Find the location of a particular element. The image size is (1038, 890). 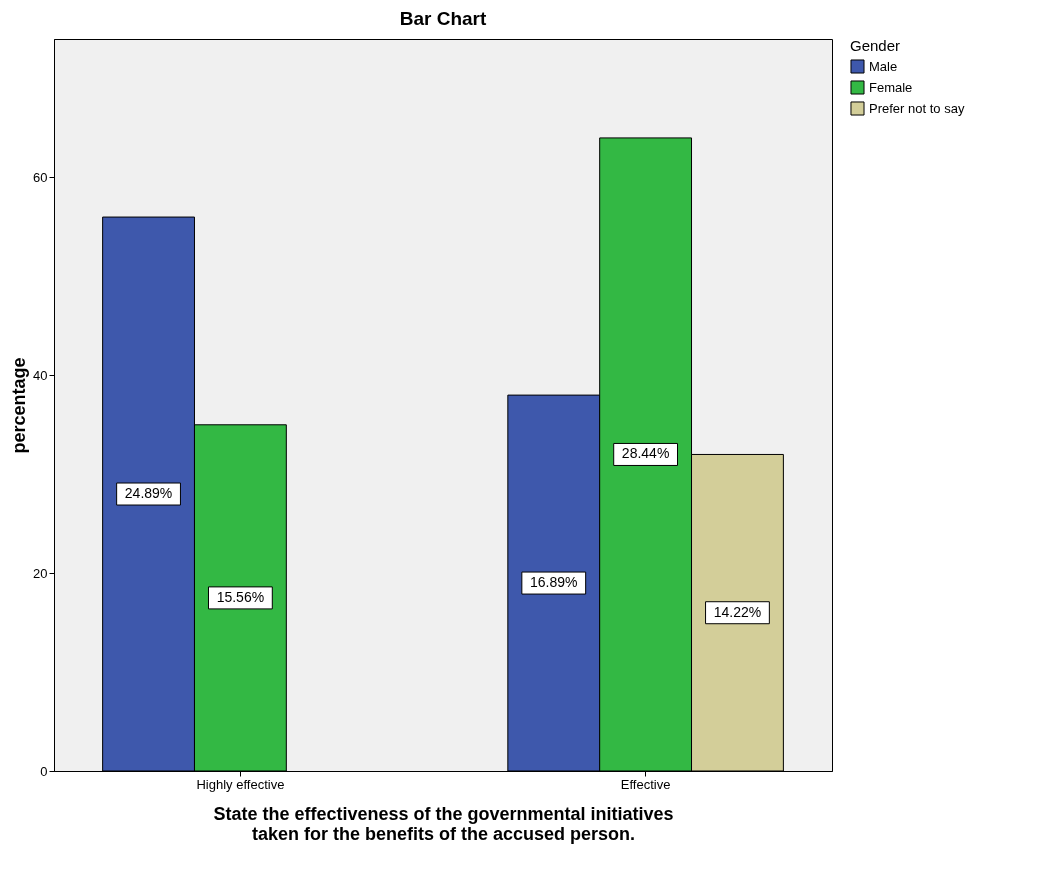

chart-title: Bar Chart is located at coordinates (443, 18).